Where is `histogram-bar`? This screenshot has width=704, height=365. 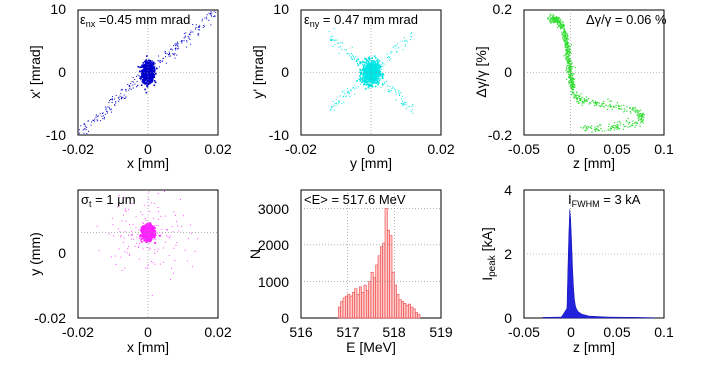 histogram-bar is located at coordinates (365, 301).